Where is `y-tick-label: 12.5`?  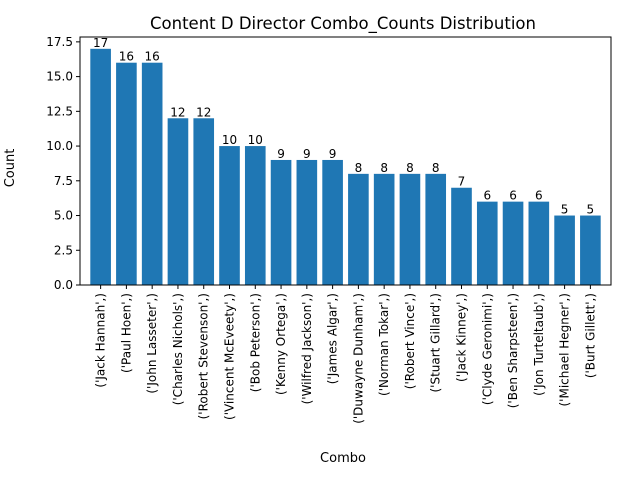 y-tick-label: 12.5 is located at coordinates (59, 111).